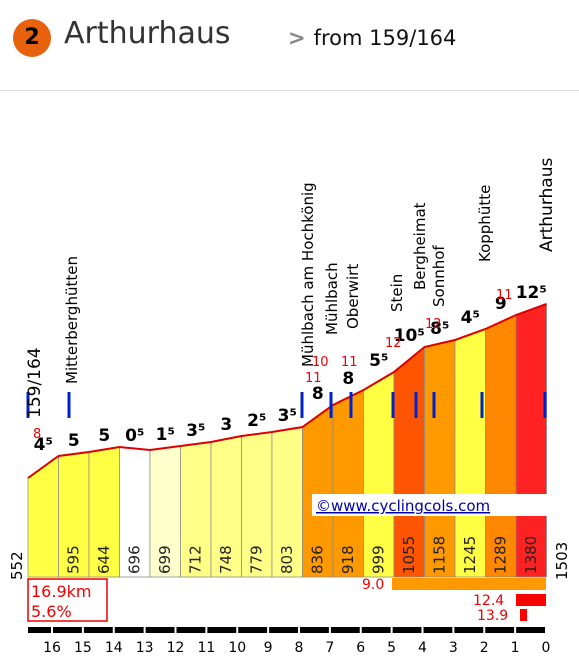  Describe the element at coordinates (51, 611) in the screenshot. I see `summary-grade: 5.6%` at that location.